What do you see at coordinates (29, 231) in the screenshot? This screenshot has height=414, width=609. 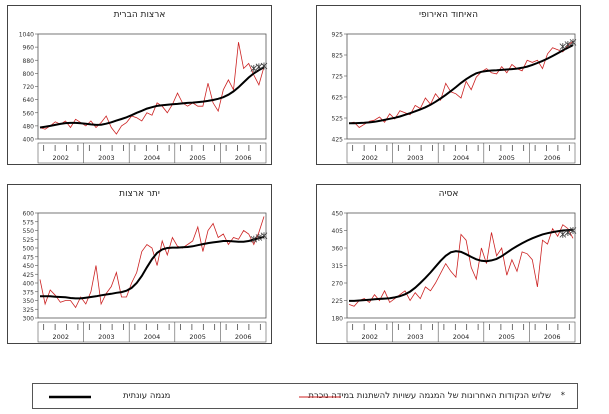 I see `y-tick-label: 550` at bounding box center [29, 231].